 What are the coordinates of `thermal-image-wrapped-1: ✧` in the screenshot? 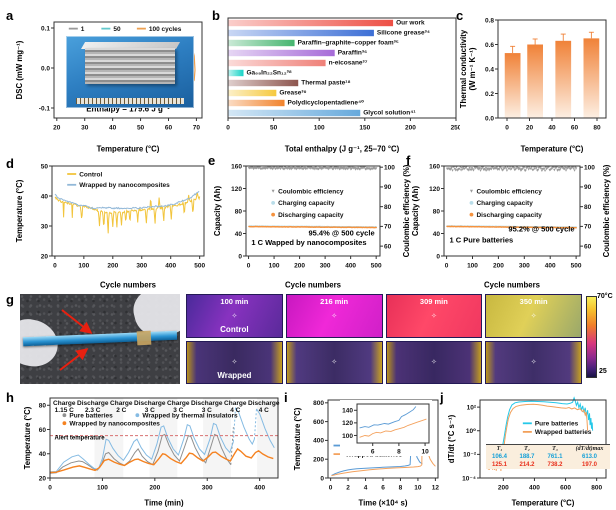 It's located at (334, 362).